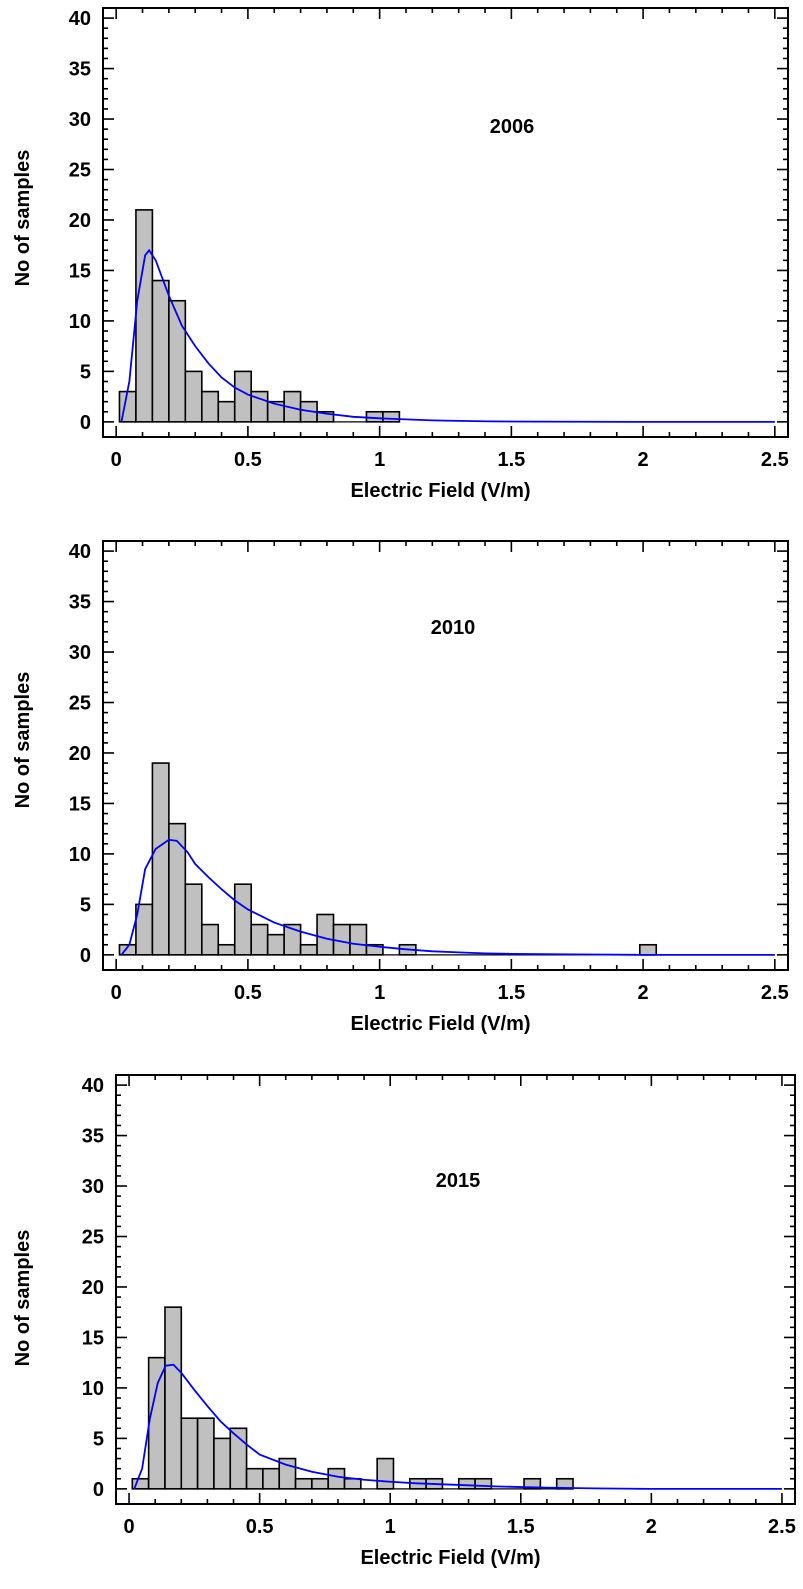 The image size is (803, 1589). What do you see at coordinates (458, 1181) in the screenshot?
I see `panel-title: 2015` at bounding box center [458, 1181].